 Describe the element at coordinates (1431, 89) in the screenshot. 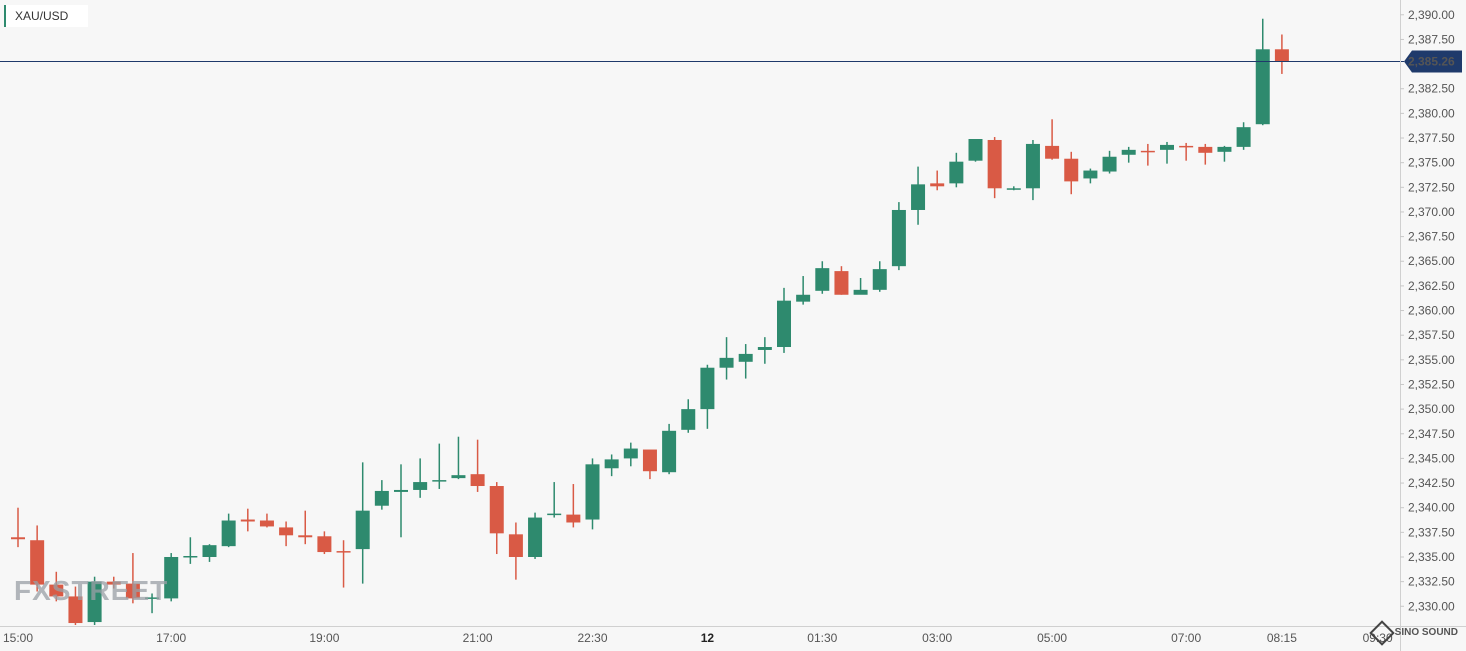

I see `y-tick-label: 2,382.50` at that location.